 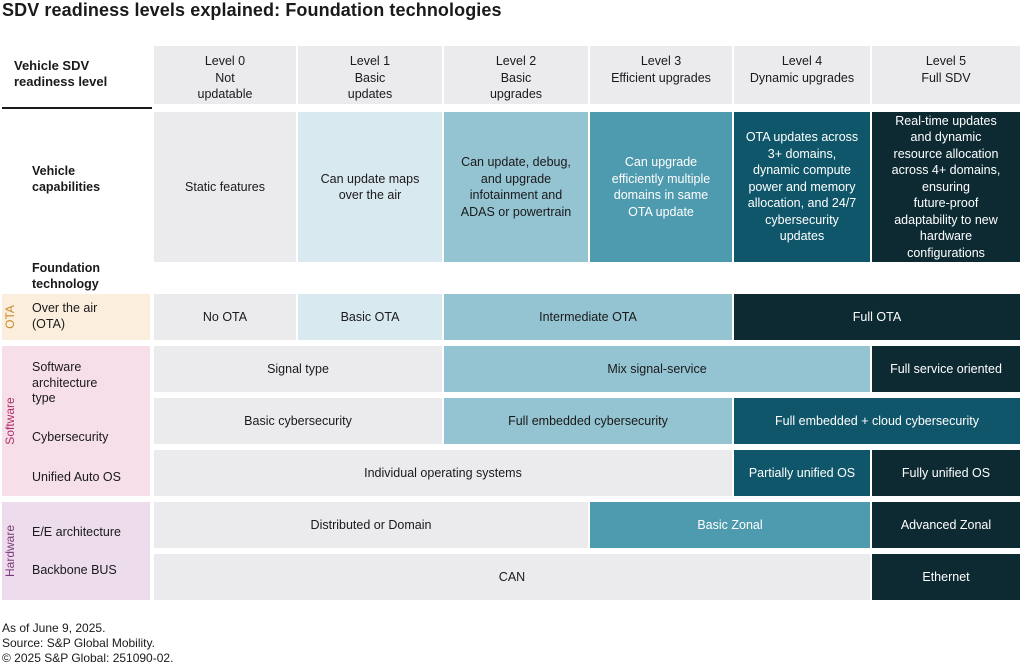 I want to click on capability-level-1: Can update maps over the air, so click(x=370, y=187).